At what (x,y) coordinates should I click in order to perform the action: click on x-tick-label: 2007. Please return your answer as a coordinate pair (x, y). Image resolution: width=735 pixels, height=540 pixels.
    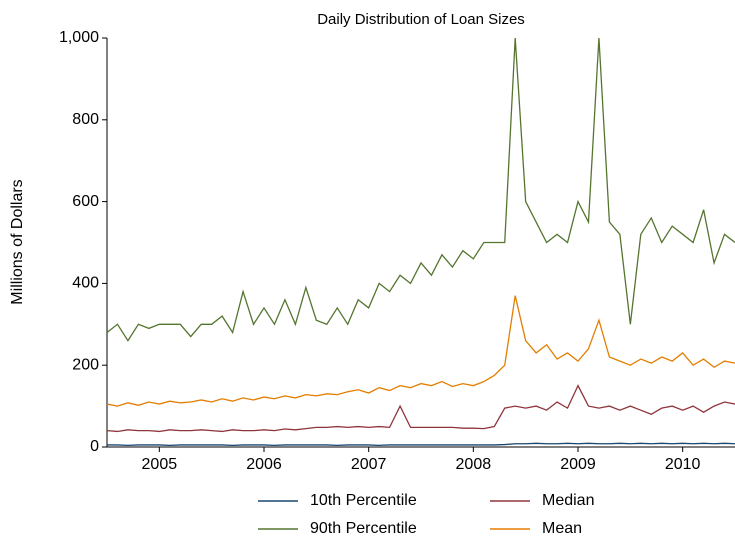
    Looking at the image, I should click on (369, 464).